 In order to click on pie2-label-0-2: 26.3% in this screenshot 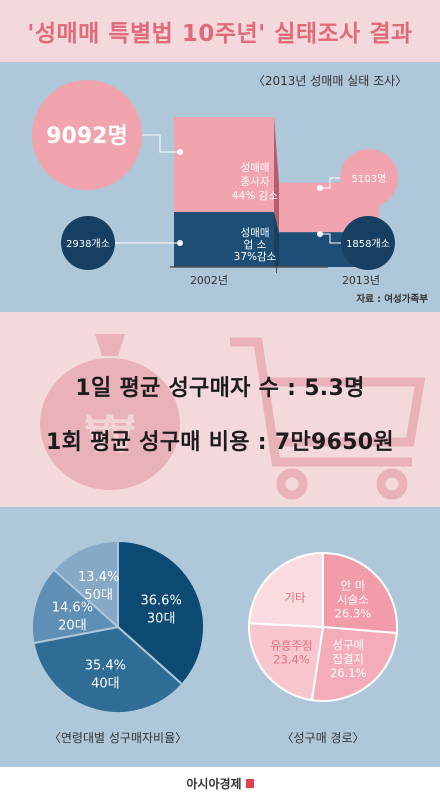, I will do `click(353, 613)`.